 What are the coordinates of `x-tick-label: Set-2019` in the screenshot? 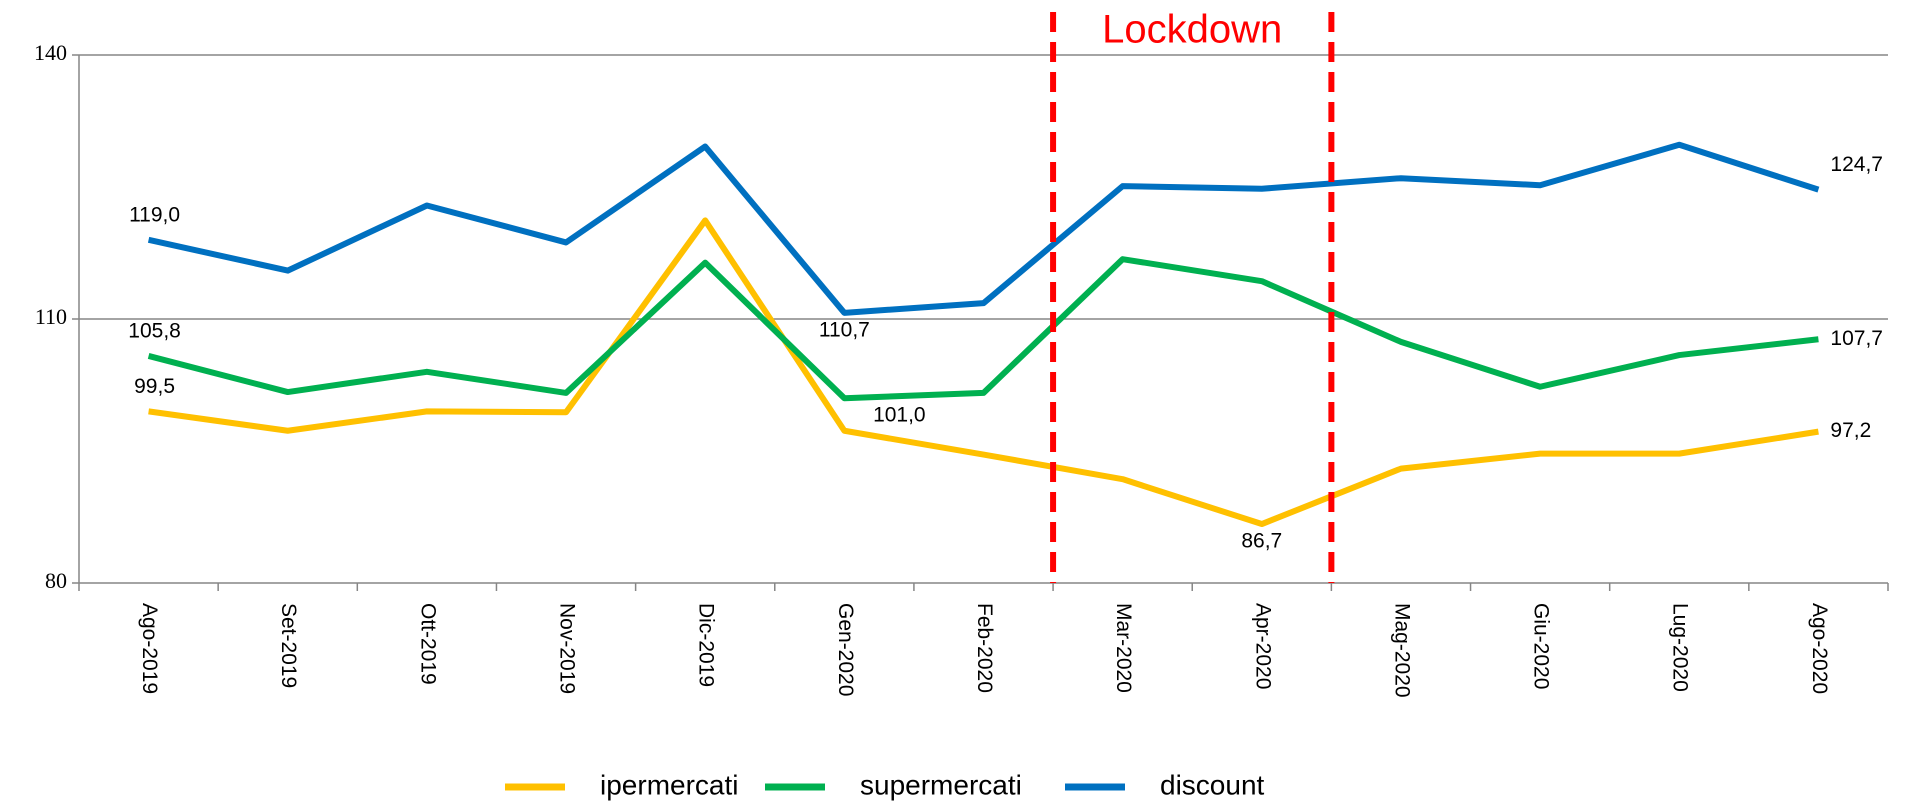 It's located at (288, 645).